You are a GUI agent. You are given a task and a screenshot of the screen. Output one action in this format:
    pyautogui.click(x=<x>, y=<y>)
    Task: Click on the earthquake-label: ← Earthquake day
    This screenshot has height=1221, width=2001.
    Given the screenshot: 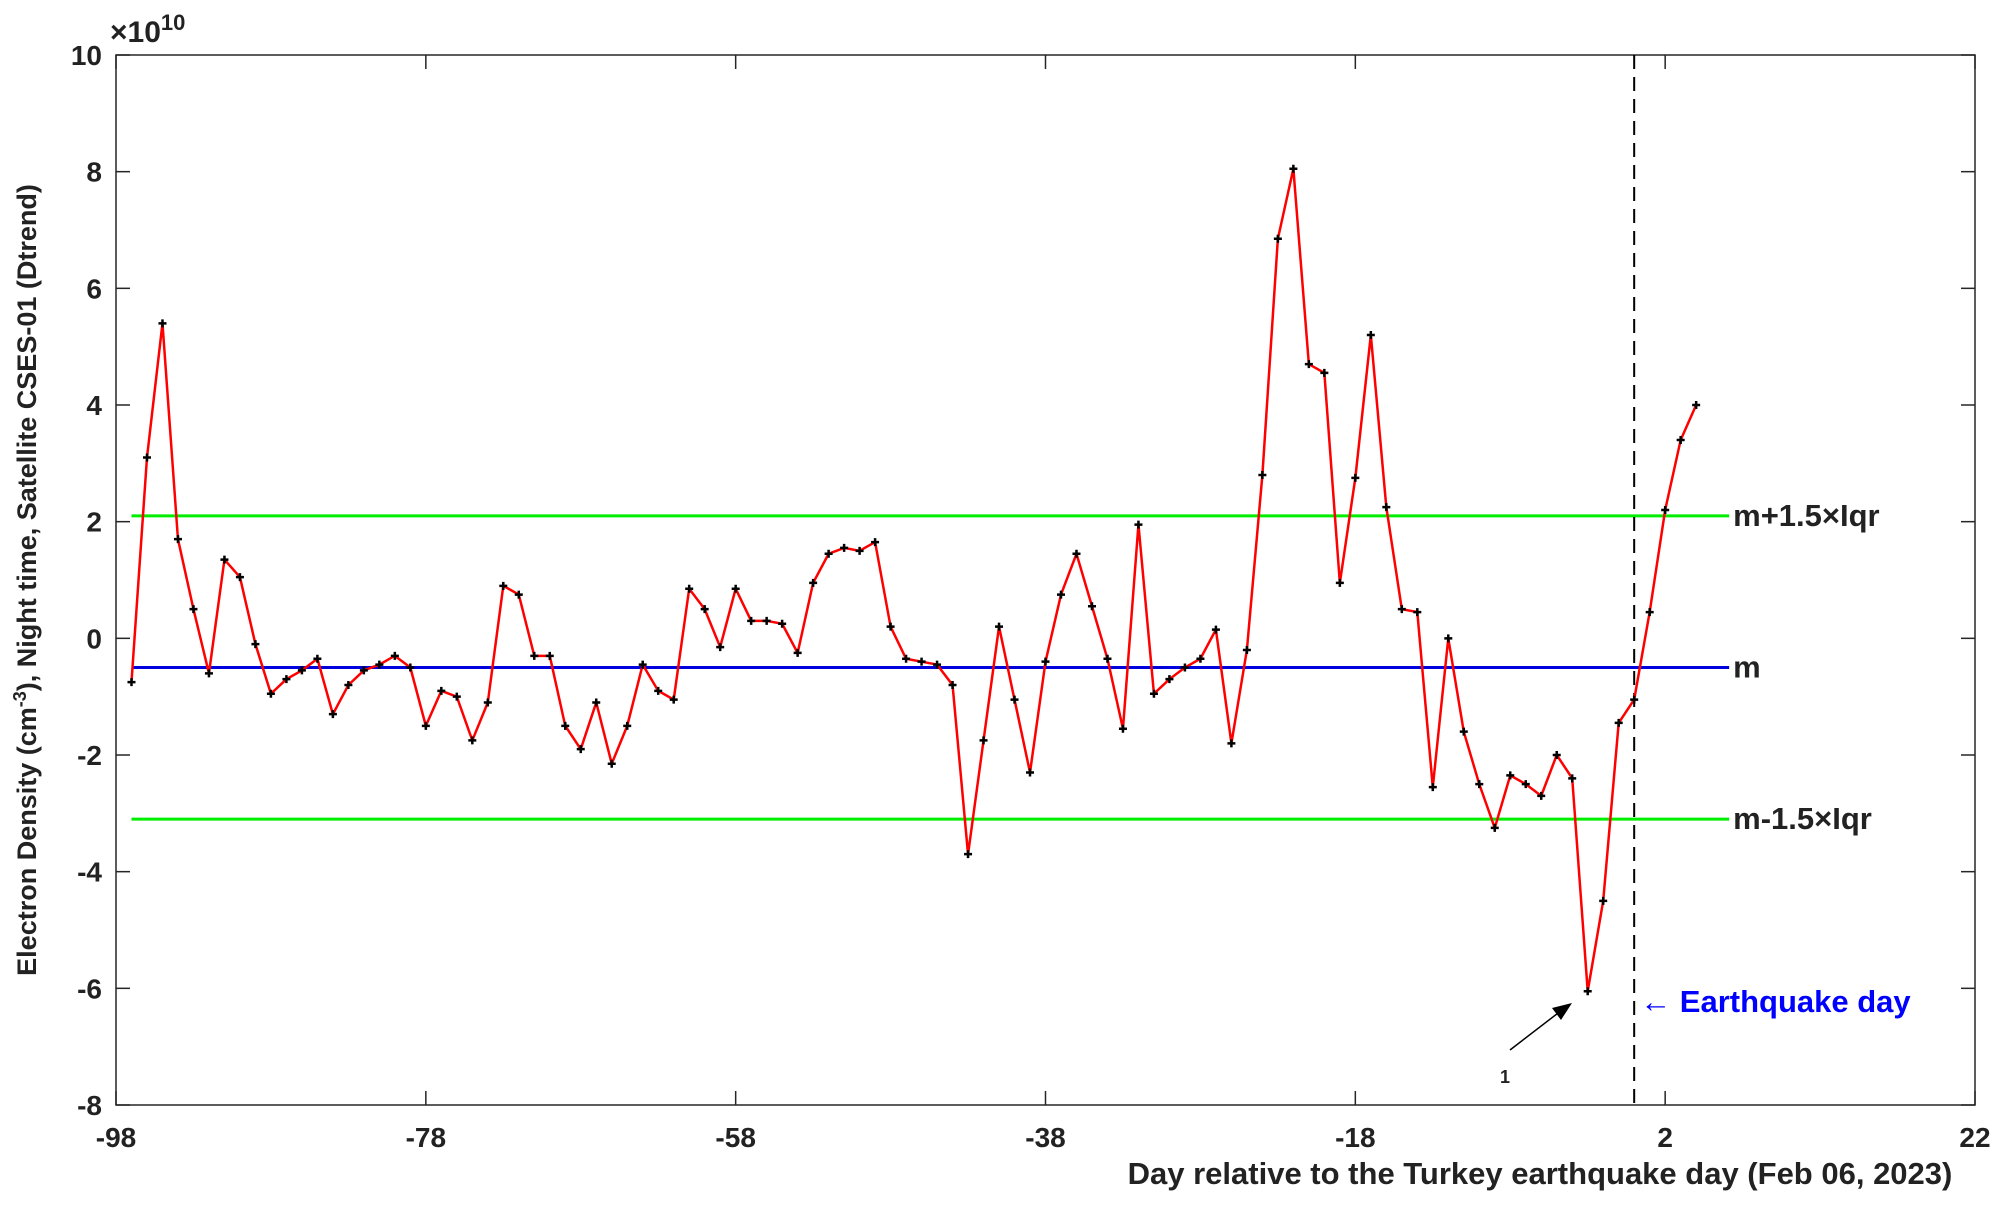 What is the action you would take?
    pyautogui.click(x=1775, y=1001)
    